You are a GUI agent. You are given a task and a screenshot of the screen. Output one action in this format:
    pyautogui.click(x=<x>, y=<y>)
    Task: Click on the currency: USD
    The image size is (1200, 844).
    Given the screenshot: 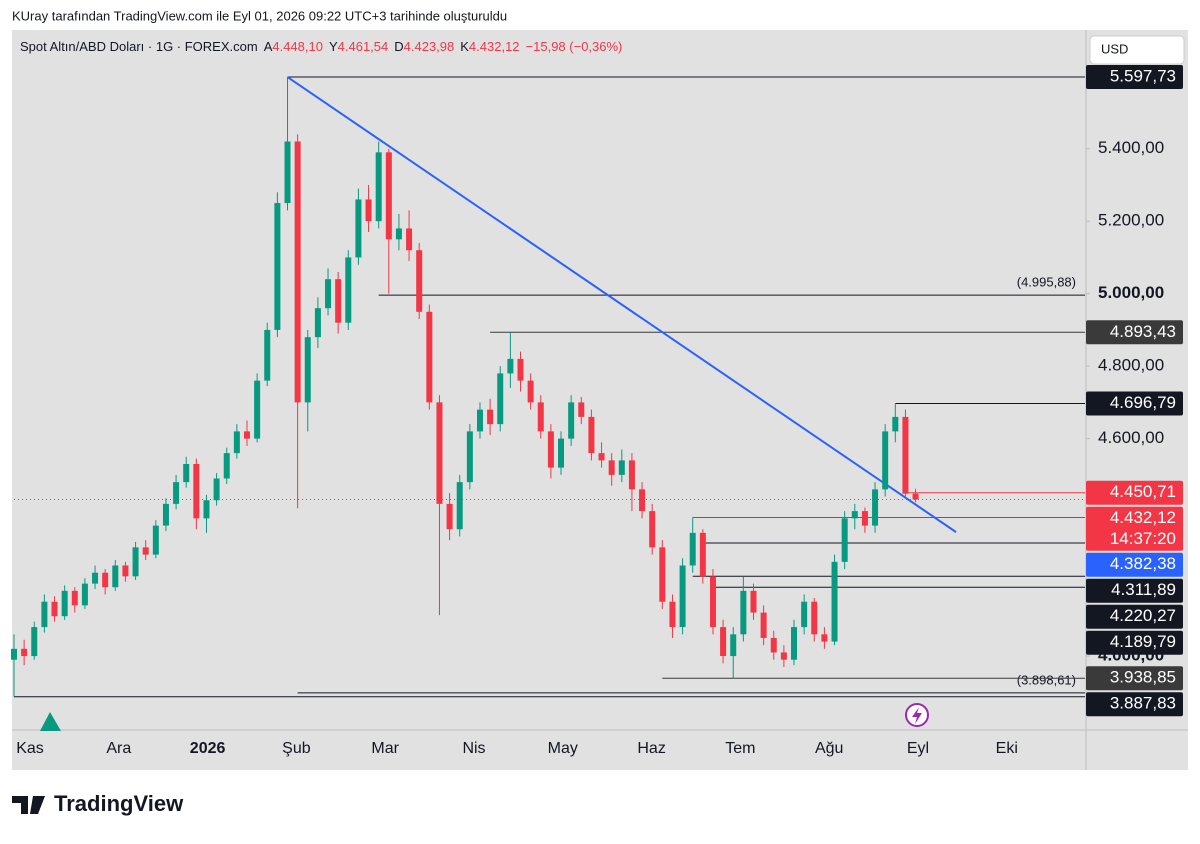 What is the action you would take?
    pyautogui.click(x=1114, y=48)
    